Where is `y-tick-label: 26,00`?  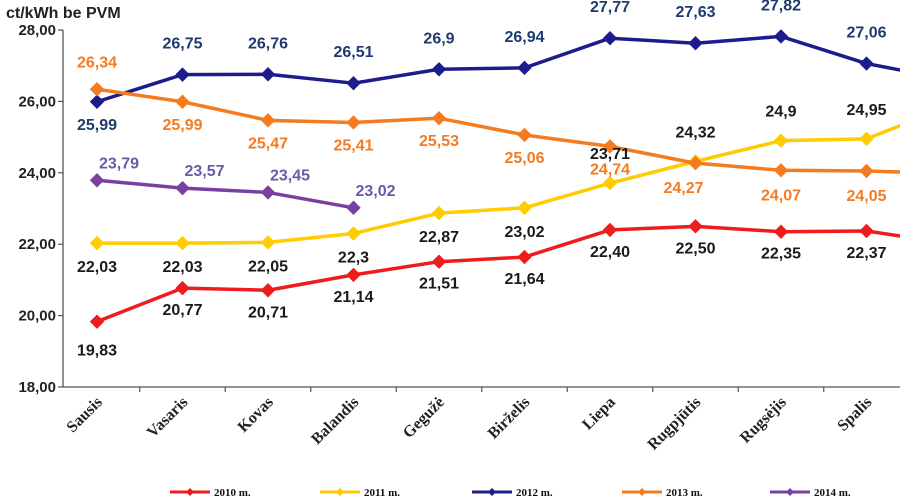 y-tick-label: 26,00 is located at coordinates (37, 101).